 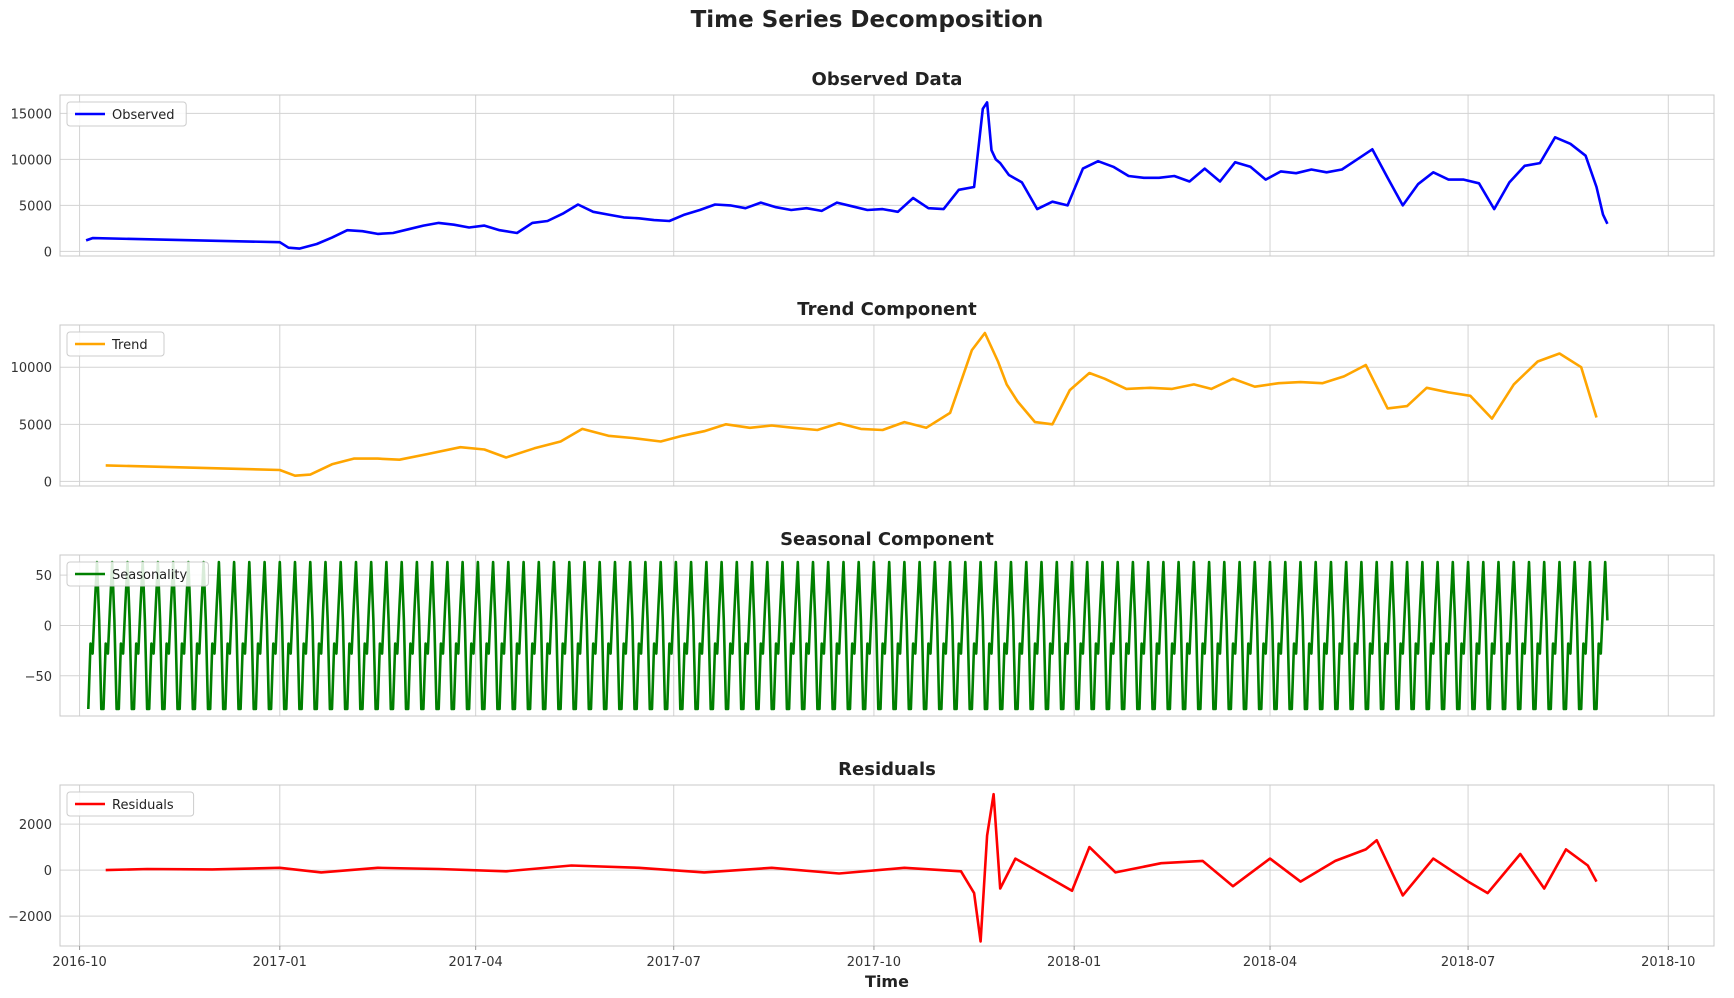 What do you see at coordinates (30, 917) in the screenshot?
I see `y-tick-label: −2000` at bounding box center [30, 917].